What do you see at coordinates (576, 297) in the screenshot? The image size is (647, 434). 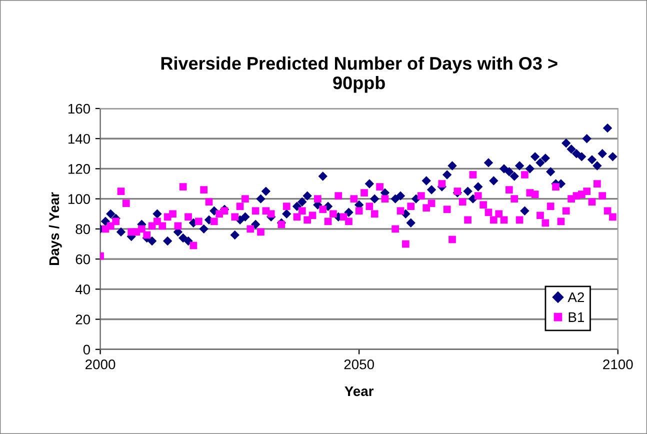 I see `legend-label: A2` at bounding box center [576, 297].